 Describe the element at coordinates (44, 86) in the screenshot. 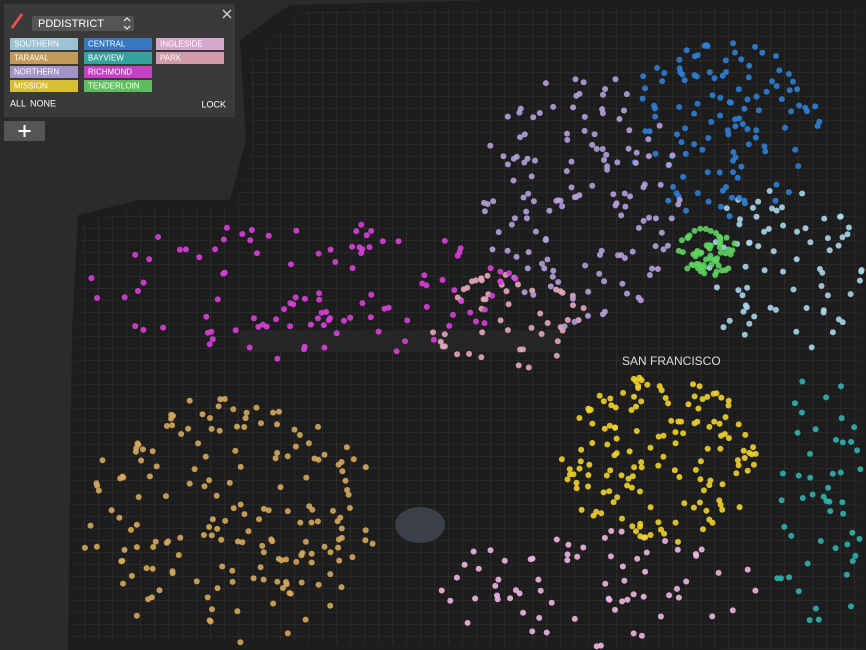

I see `district-chip: MISSION` at that location.